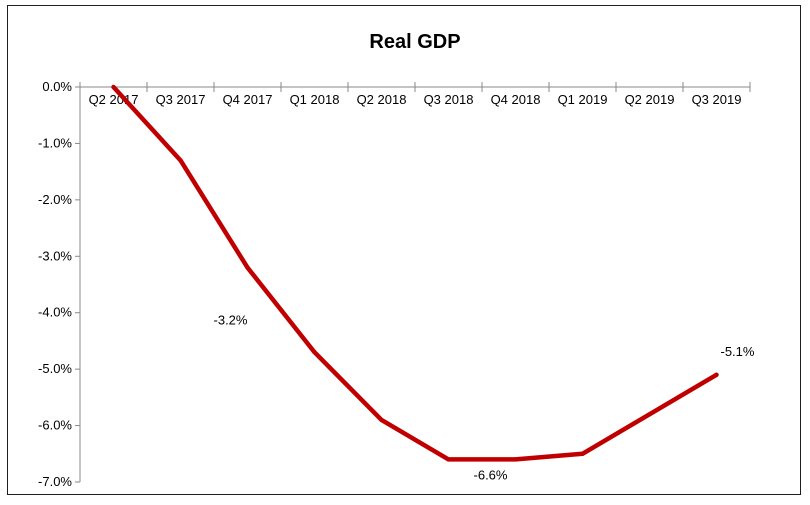 This screenshot has width=810, height=505. Describe the element at coordinates (491, 474) in the screenshot. I see `data-label: -6.6%` at that location.